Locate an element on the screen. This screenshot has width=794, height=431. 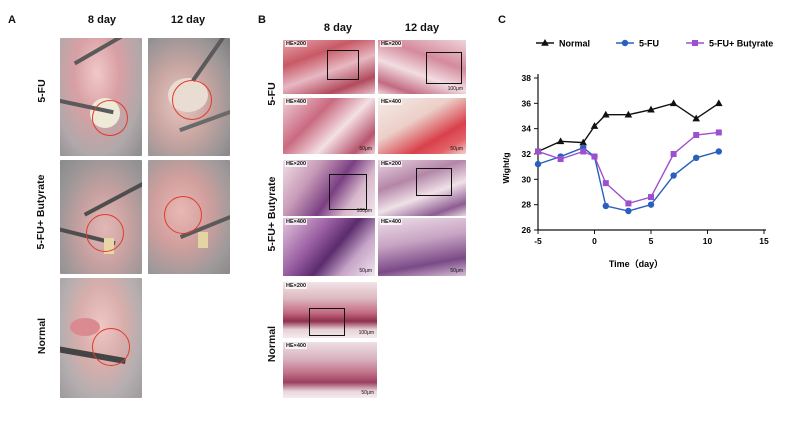
chart-legend: Normal 5-FU 5-FU+ Butyrate is located at coordinates (654, 44).